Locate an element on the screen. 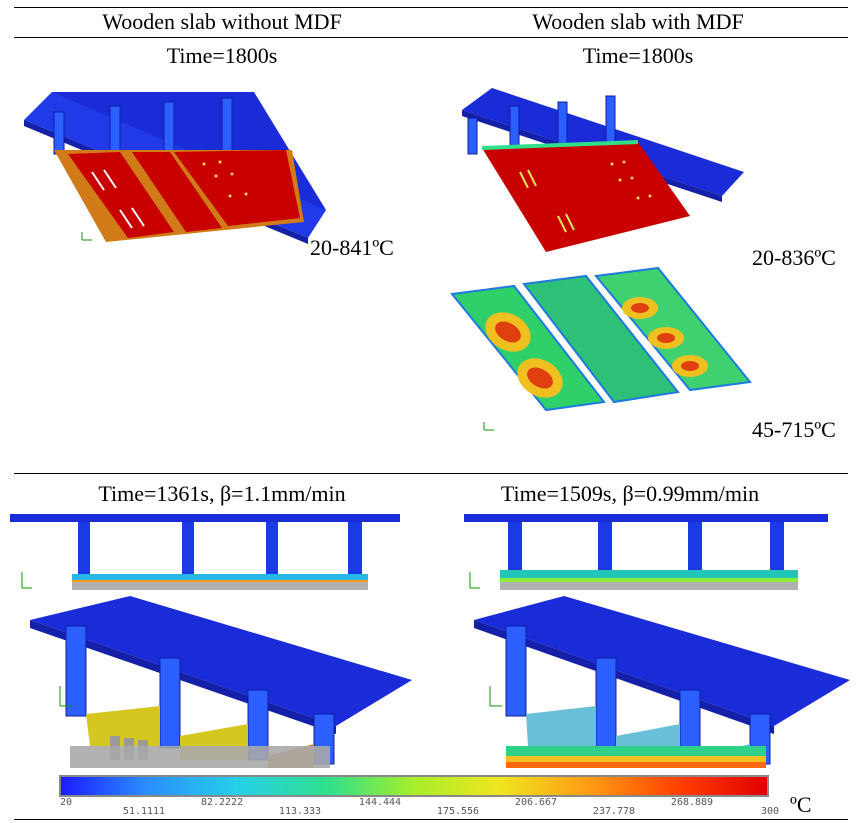 The width and height of the screenshot is (859, 823). colorbar-tick-top: 20 is located at coordinates (66, 802).